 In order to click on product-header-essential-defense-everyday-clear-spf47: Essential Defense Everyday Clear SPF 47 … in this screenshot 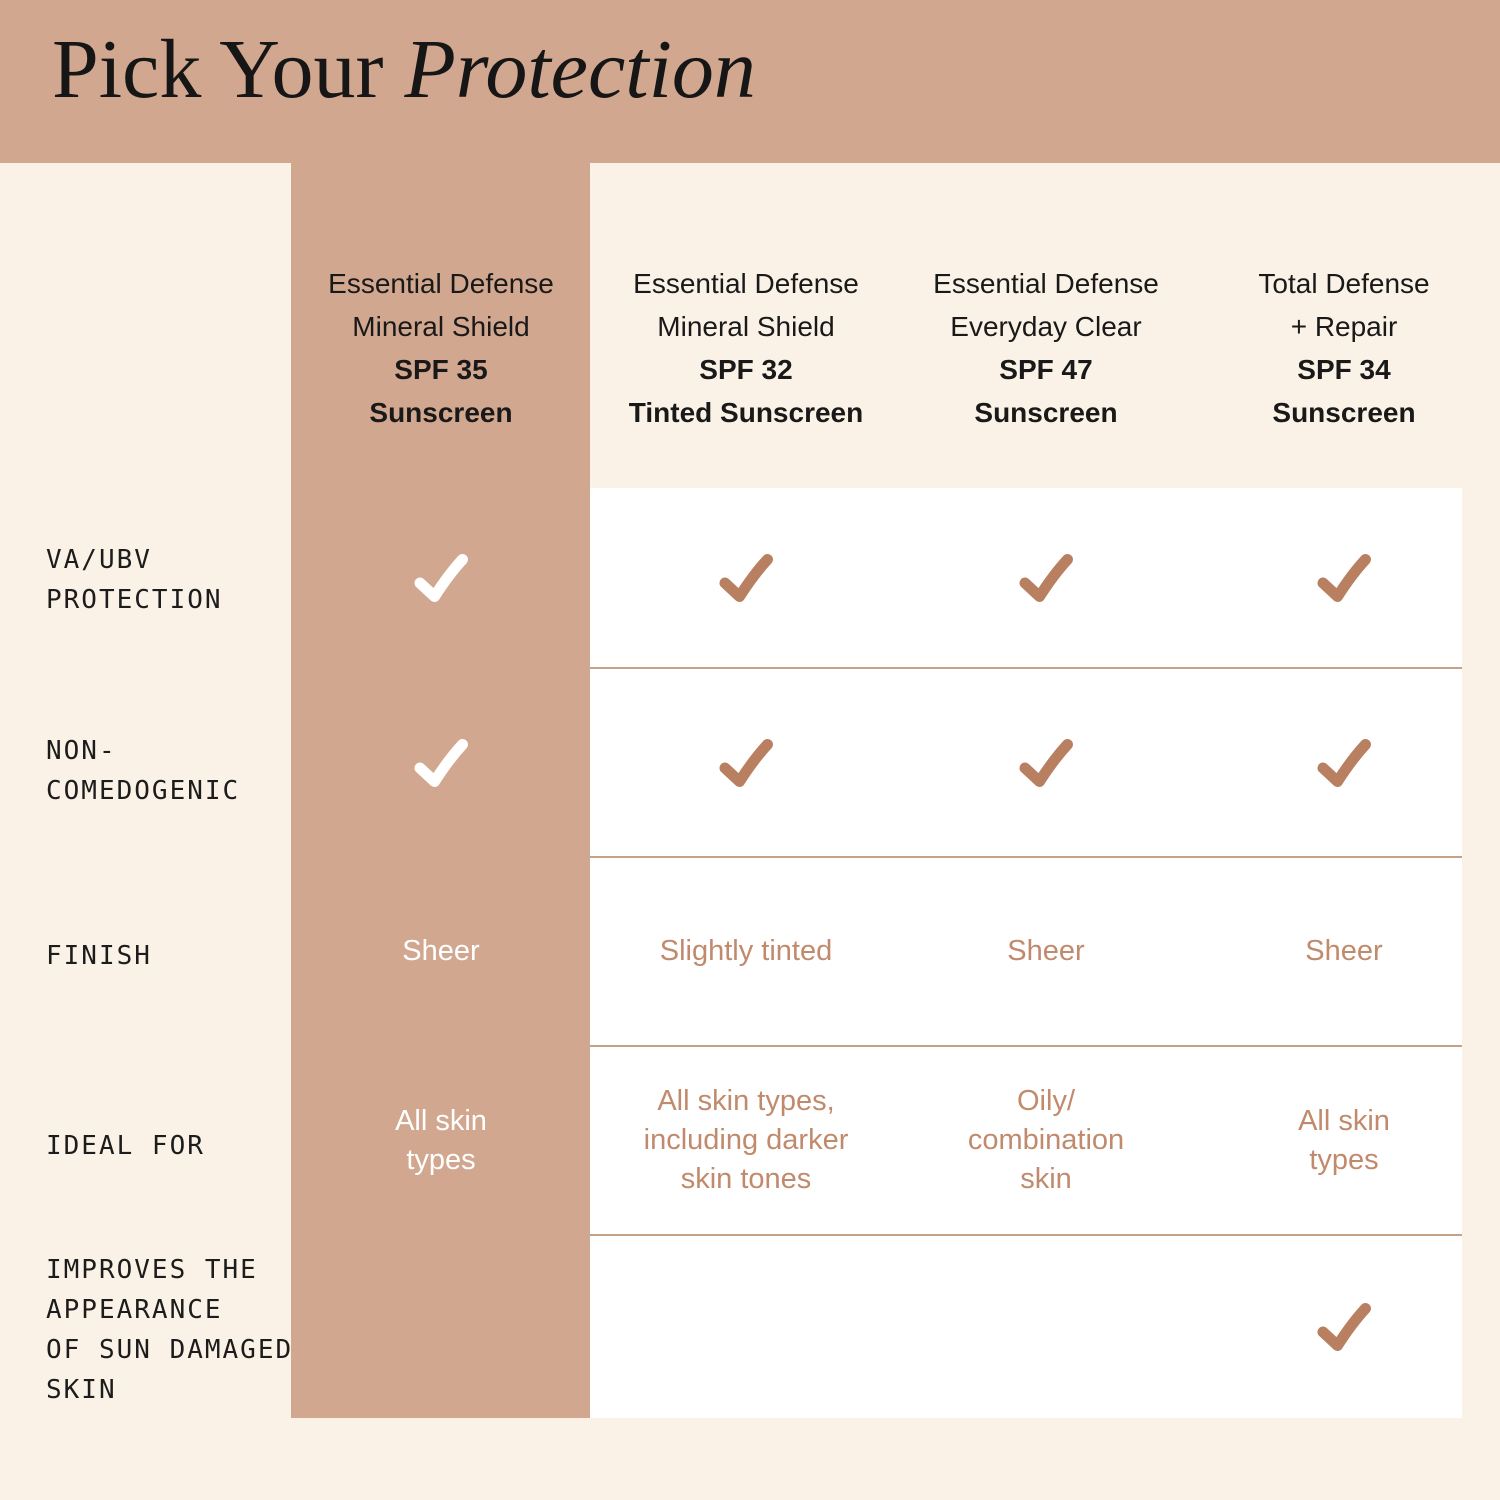, I will do `click(1046, 348)`.